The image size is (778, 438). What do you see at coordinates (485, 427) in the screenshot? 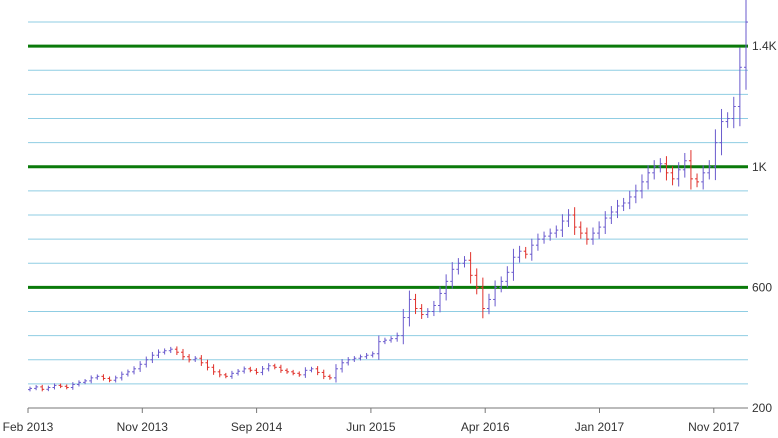
I see `x-tick-label: Apr 2016` at bounding box center [485, 427].